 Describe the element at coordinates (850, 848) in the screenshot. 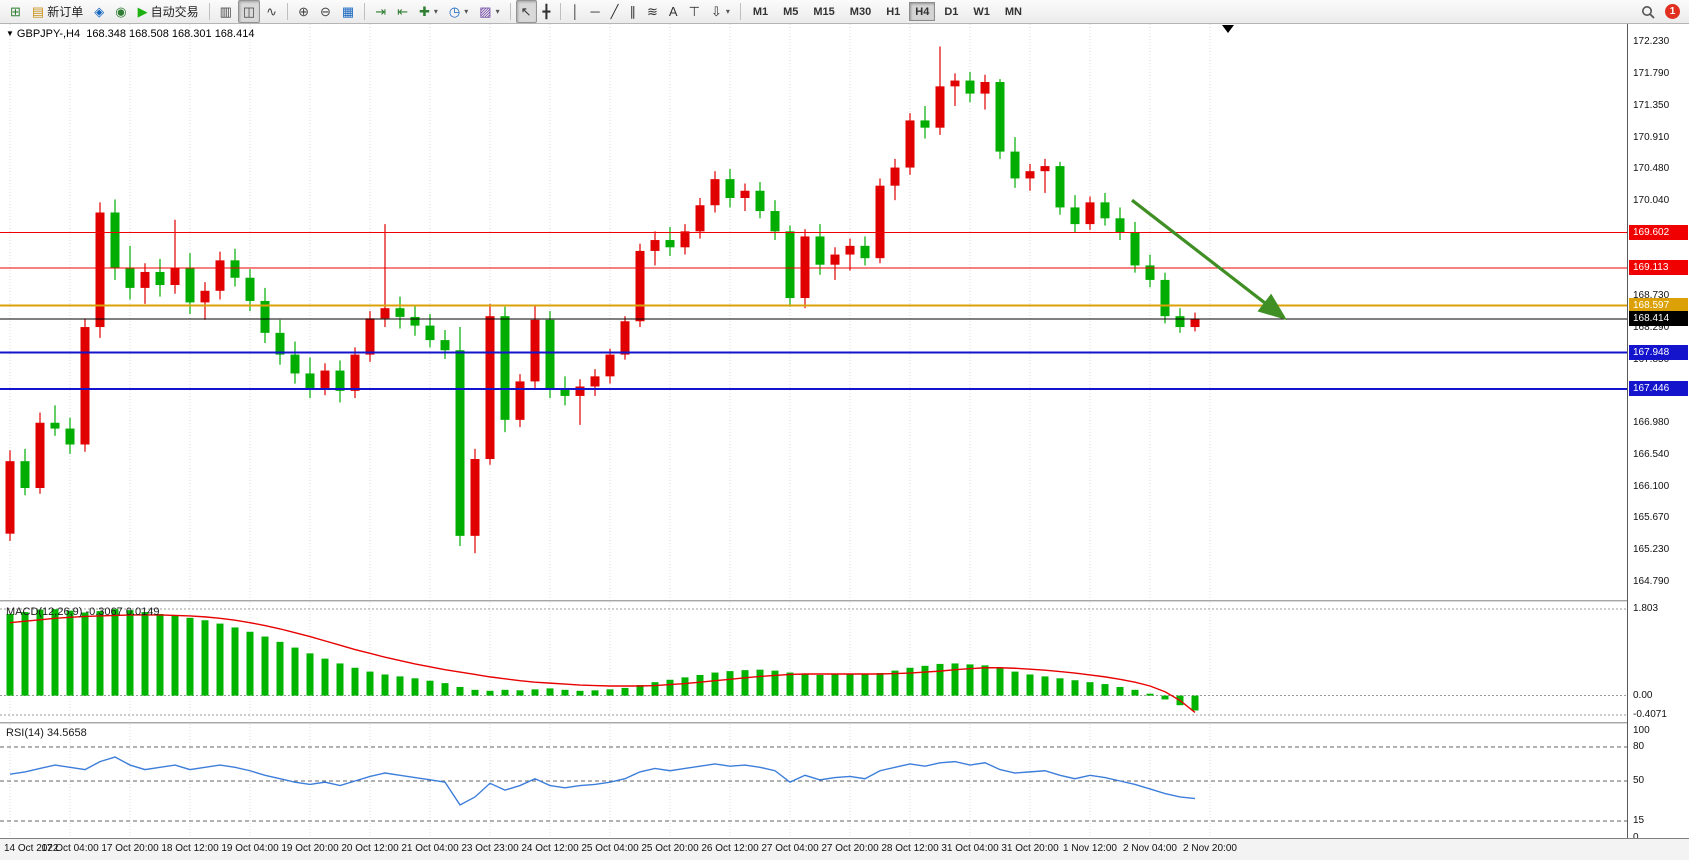

I see `time-axis-label: 27 Oct 20:00` at that location.